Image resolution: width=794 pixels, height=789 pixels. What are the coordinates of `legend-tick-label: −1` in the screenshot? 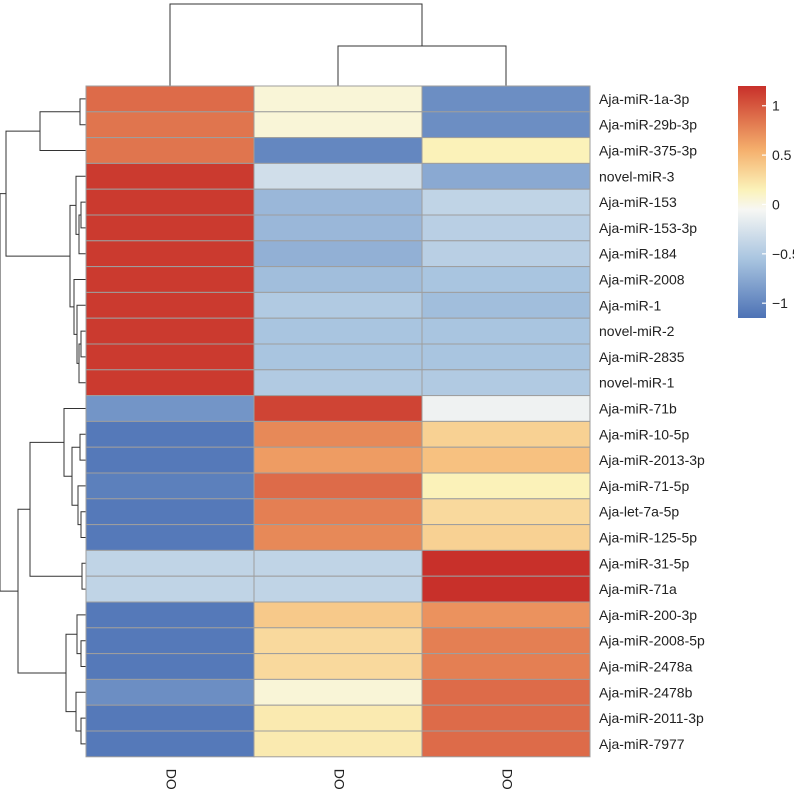 It's located at (780, 303).